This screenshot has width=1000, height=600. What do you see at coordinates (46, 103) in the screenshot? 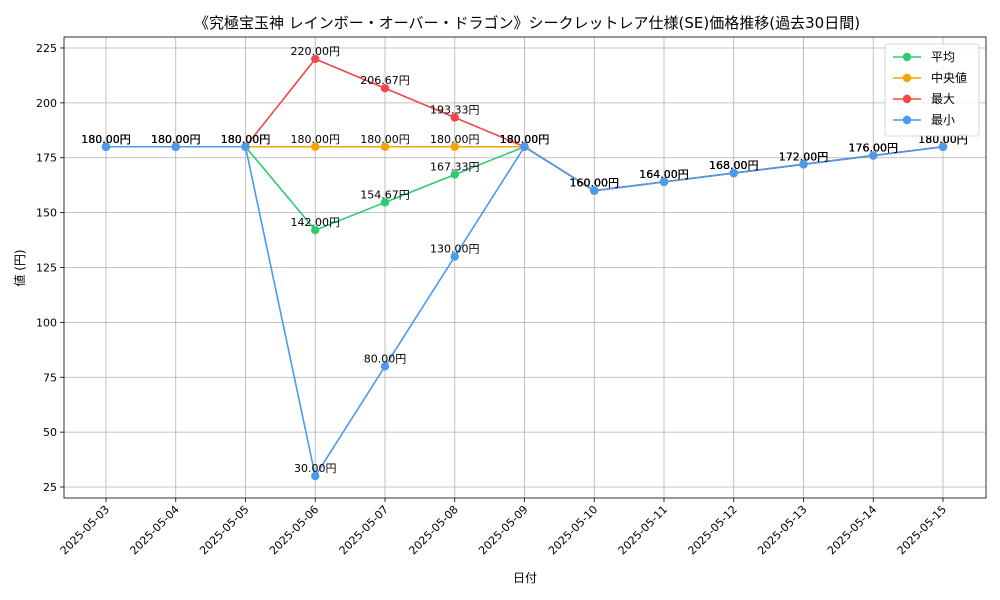
I see `y-tick-label: 200` at bounding box center [46, 103].